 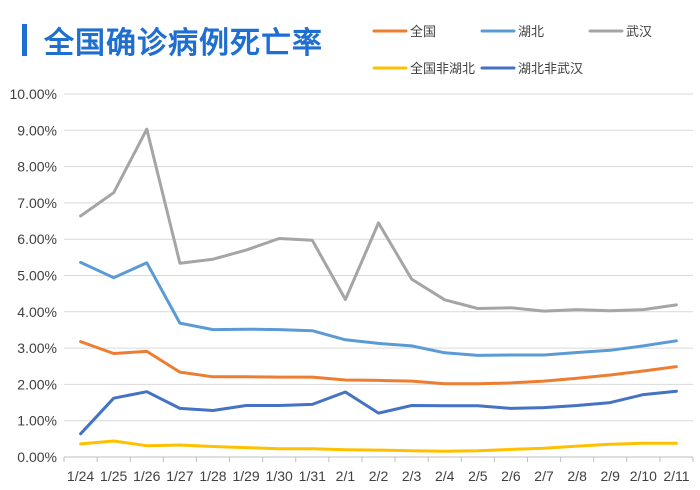 What do you see at coordinates (212, 476) in the screenshot?
I see `x-tick-label: 1/28` at bounding box center [212, 476].